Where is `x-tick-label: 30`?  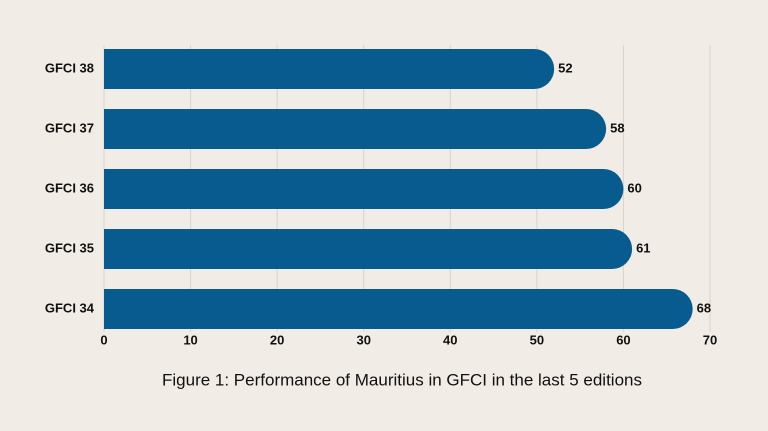
x-tick-label: 30 is located at coordinates (363, 339).